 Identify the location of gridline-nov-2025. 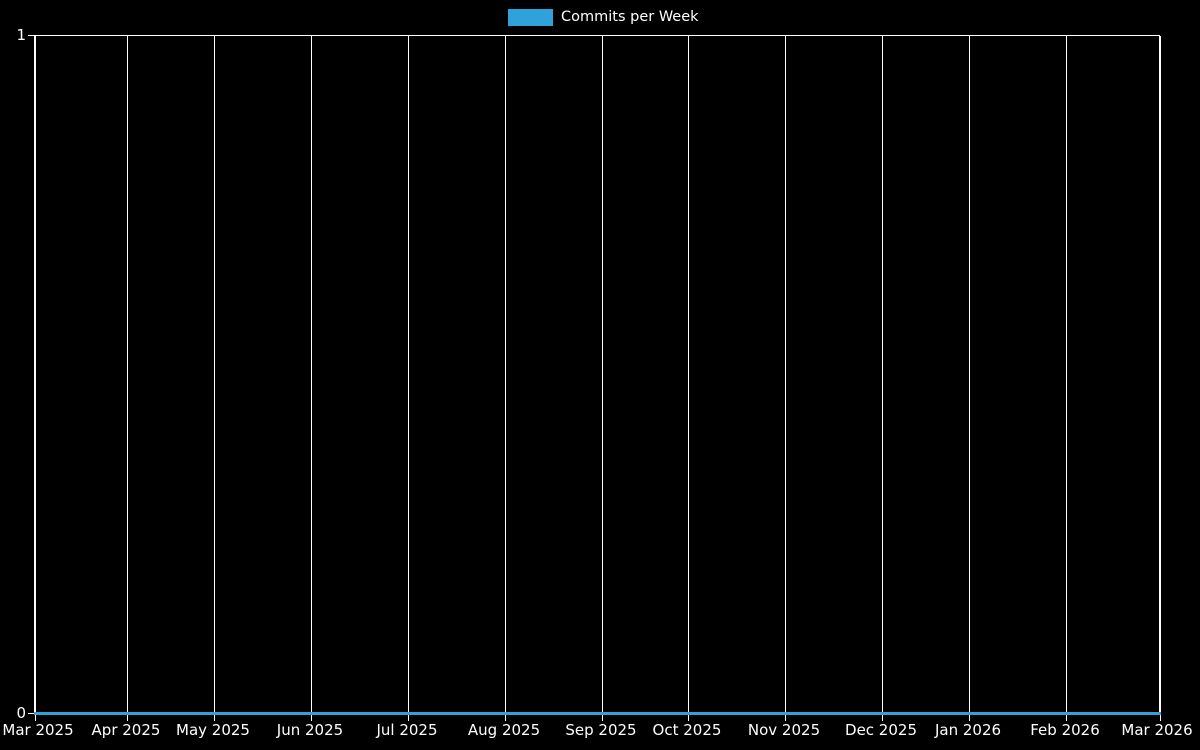
(785, 378).